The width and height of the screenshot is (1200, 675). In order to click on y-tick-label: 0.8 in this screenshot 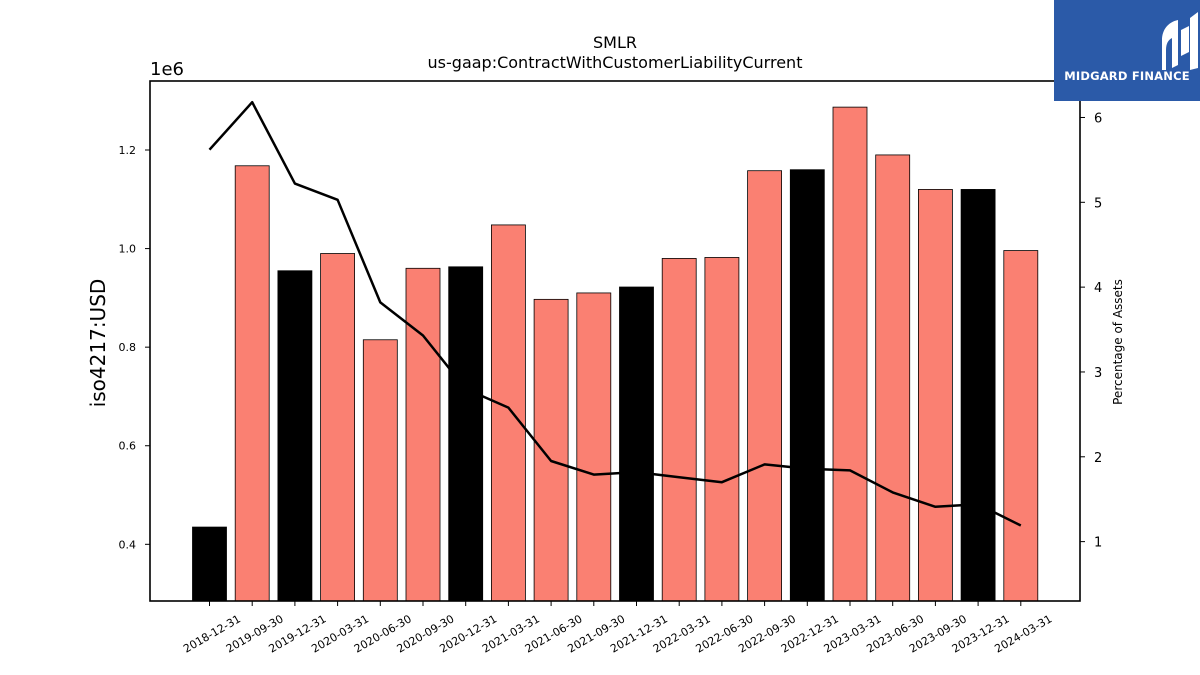, I will do `click(128, 347)`.